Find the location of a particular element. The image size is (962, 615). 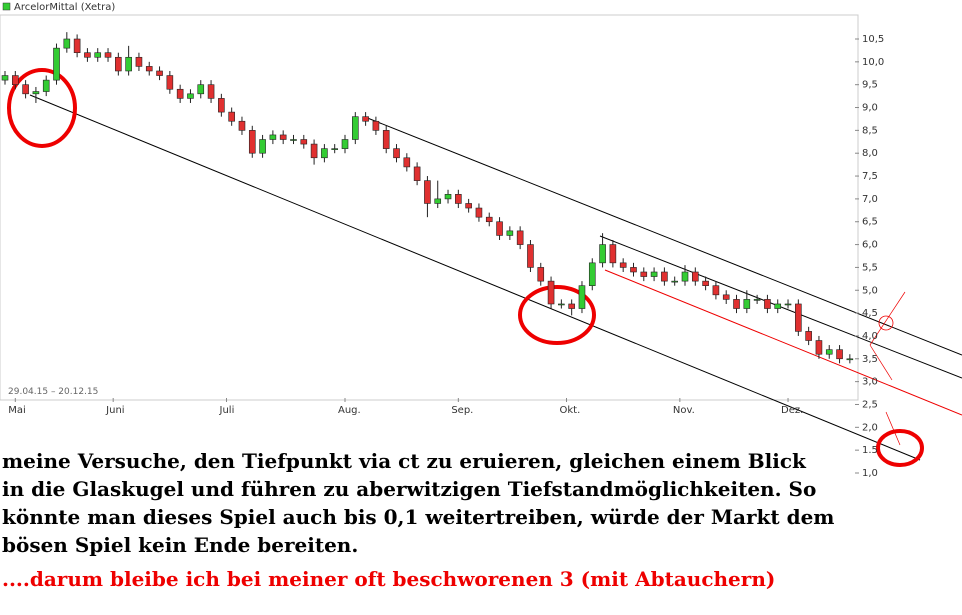

y-tick-label: 6,0 is located at coordinates (870, 245).